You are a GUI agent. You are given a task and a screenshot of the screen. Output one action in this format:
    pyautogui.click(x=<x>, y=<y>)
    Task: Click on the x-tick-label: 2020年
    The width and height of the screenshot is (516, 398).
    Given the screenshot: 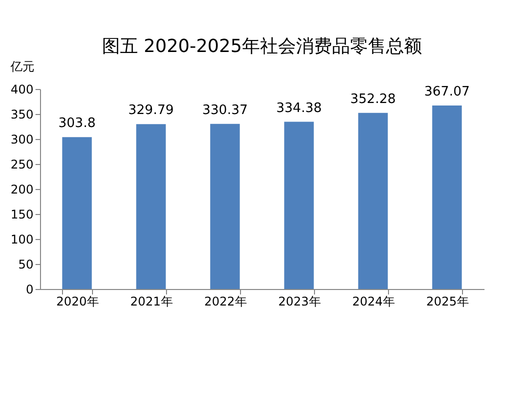 What is the action you would take?
    pyautogui.click(x=77, y=301)
    